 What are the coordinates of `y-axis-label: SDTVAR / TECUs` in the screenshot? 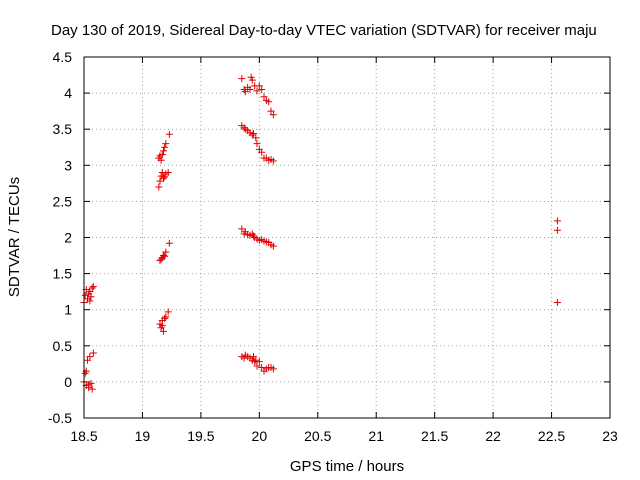 It's located at (14, 237).